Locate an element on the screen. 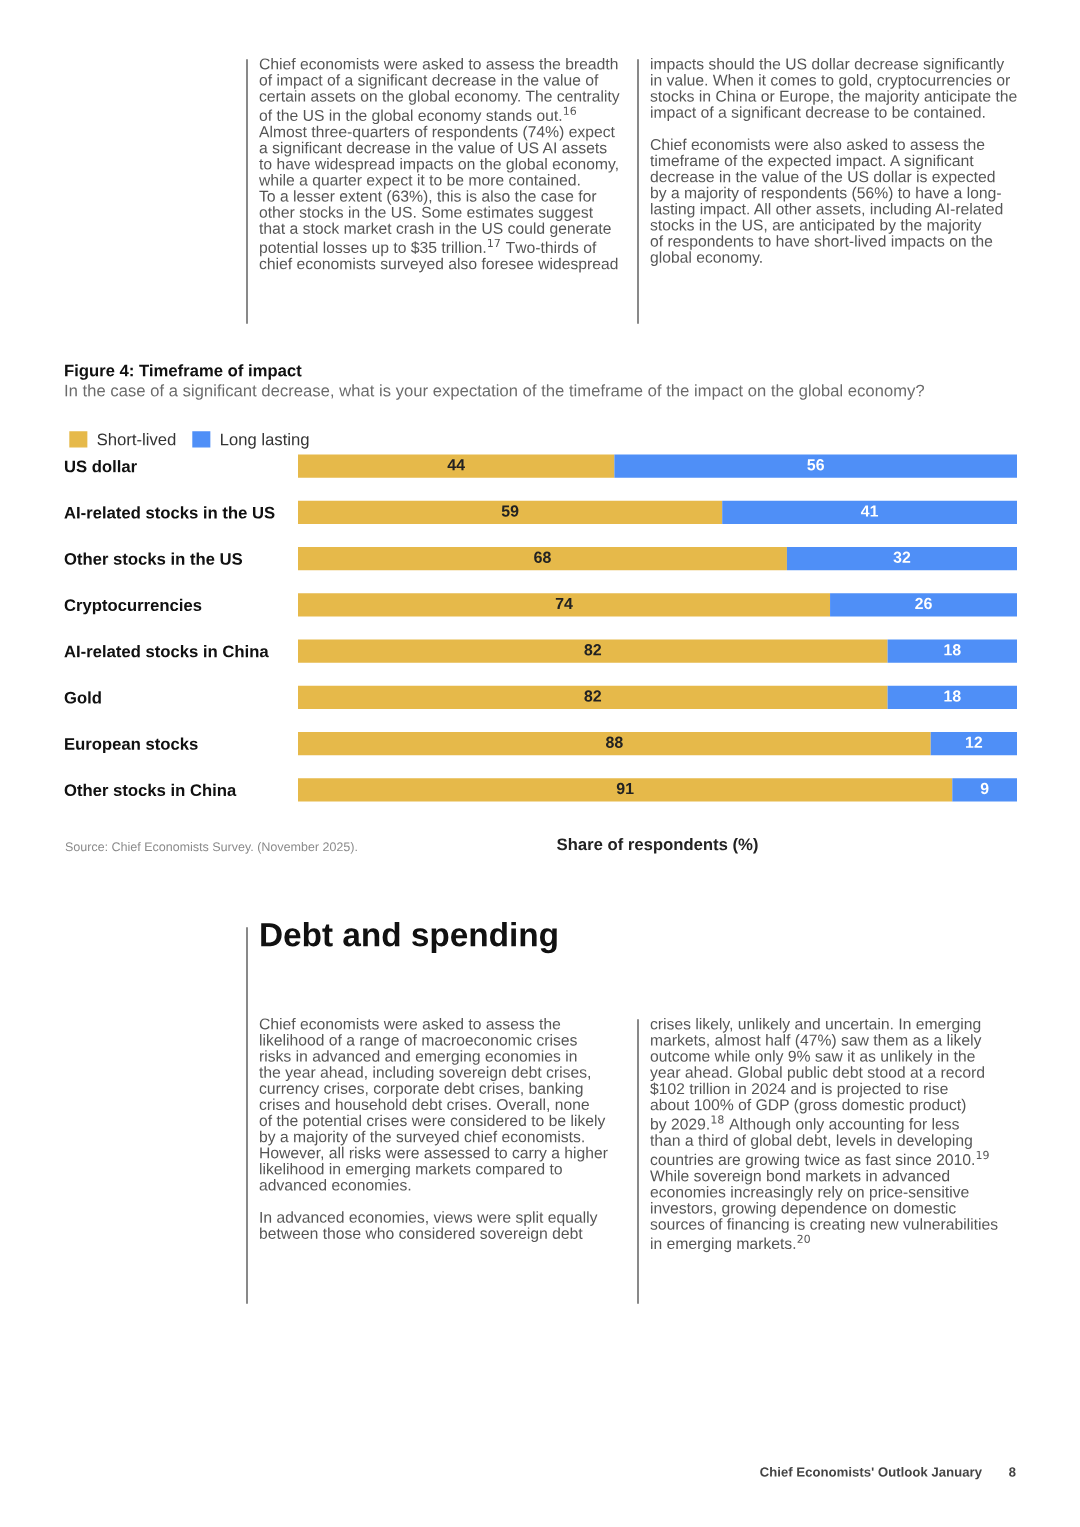 The height and width of the screenshot is (1527, 1080). data-label: 44 is located at coordinates (456, 465).